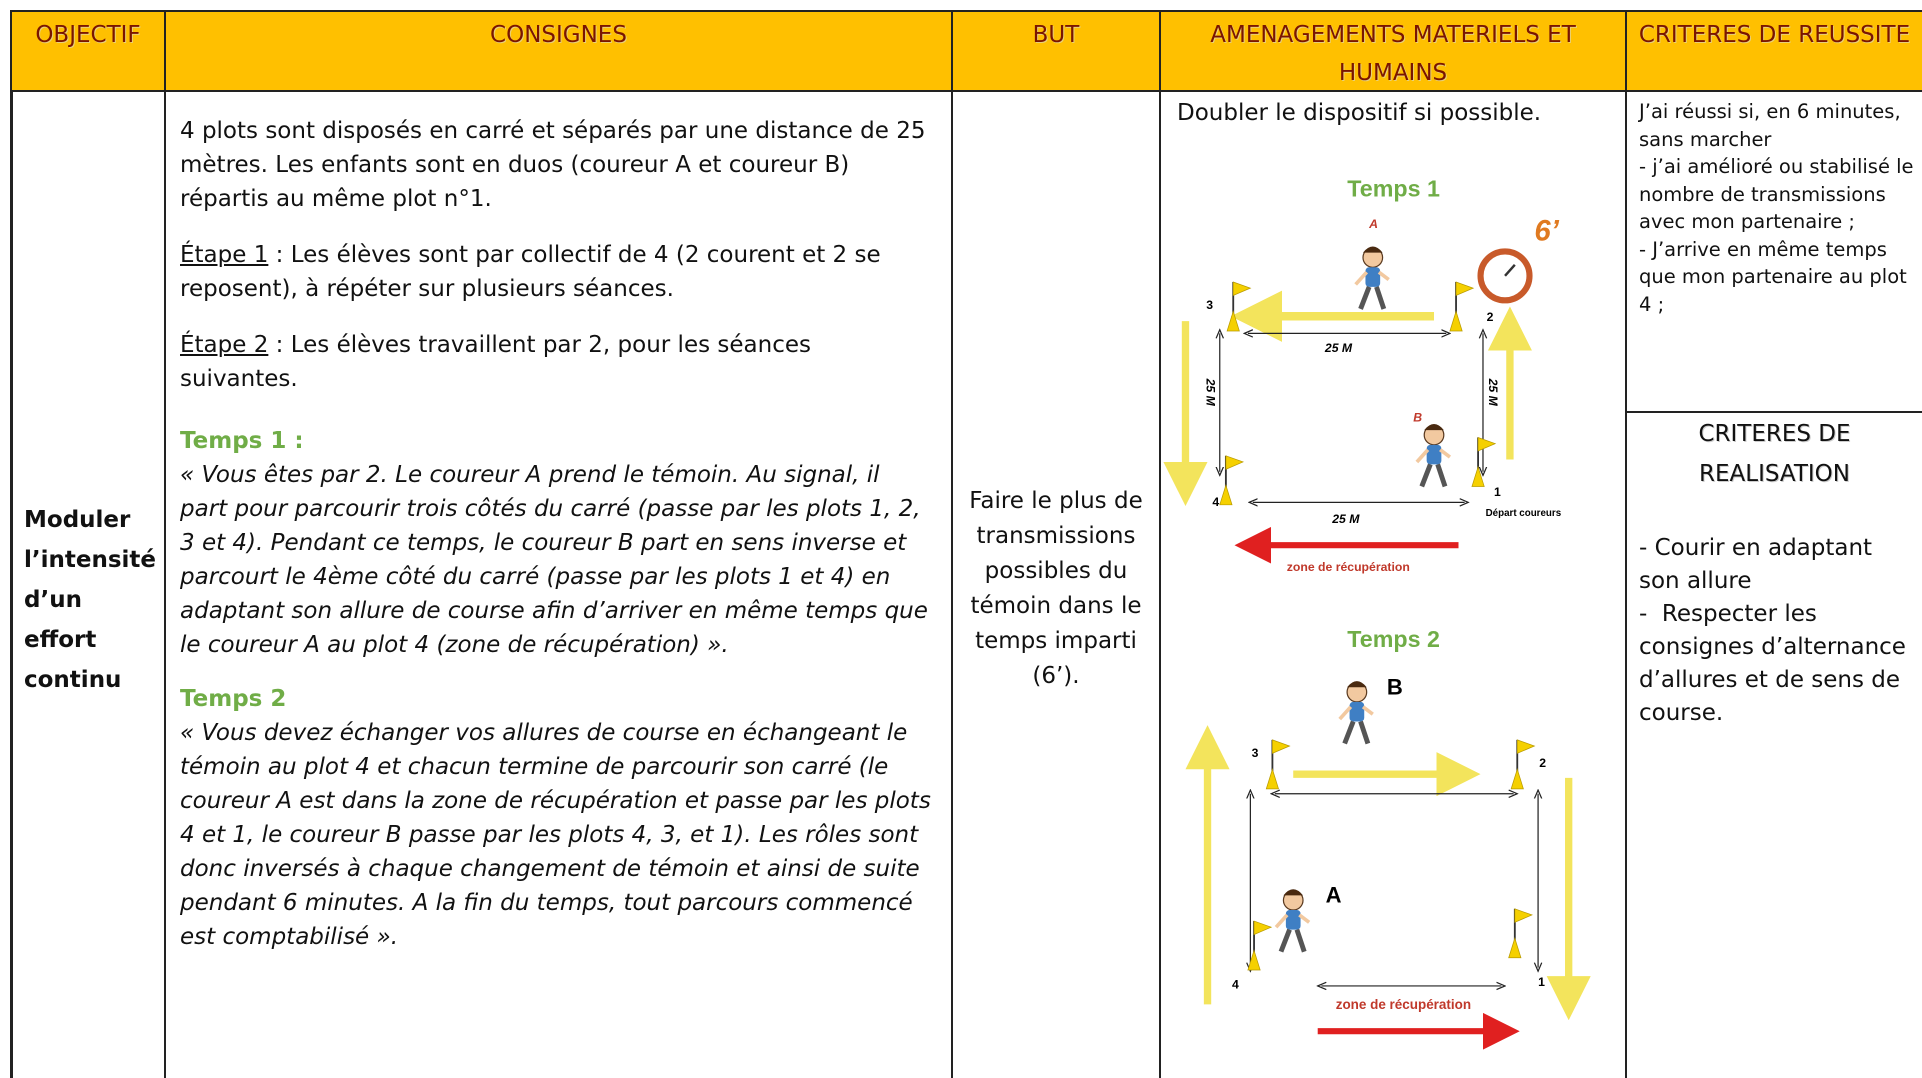 The image size is (1922, 1078). What do you see at coordinates (88, 35) in the screenshot?
I see `header-text: OBJECTIF` at bounding box center [88, 35].